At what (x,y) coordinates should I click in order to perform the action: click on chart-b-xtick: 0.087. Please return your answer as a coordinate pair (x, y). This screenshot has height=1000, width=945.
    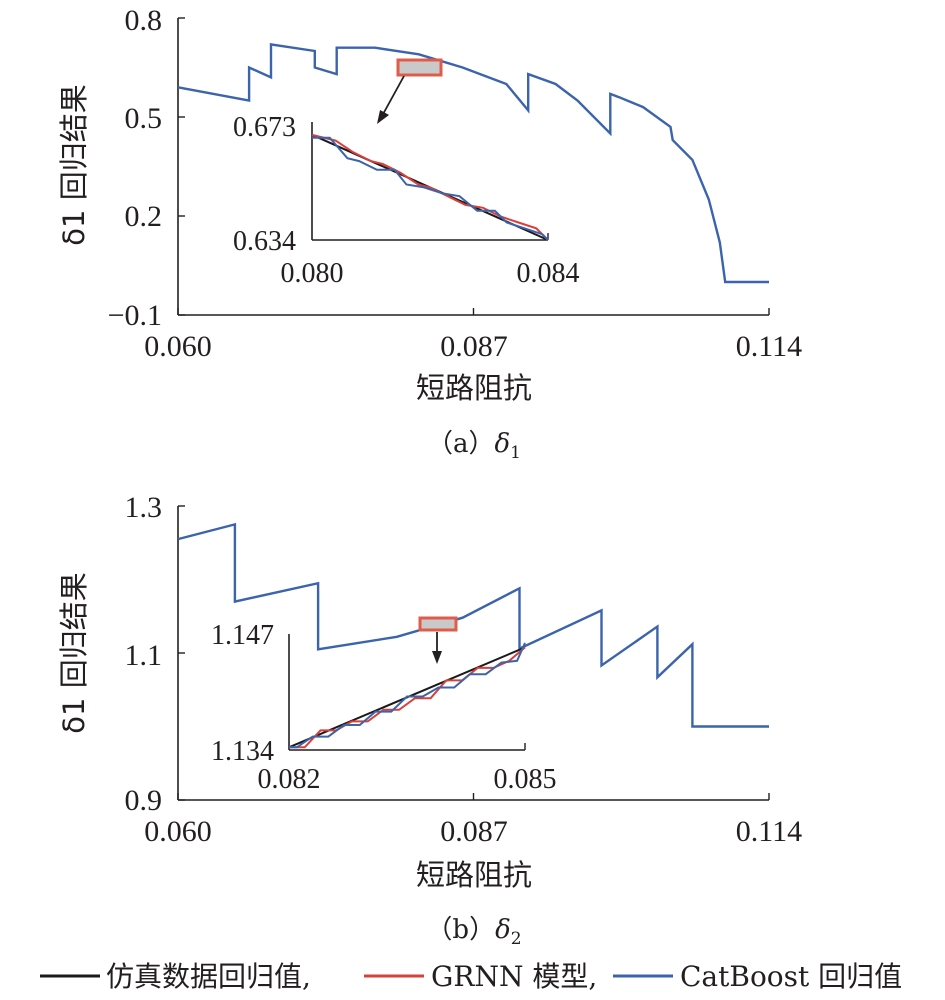
    Looking at the image, I should click on (474, 831).